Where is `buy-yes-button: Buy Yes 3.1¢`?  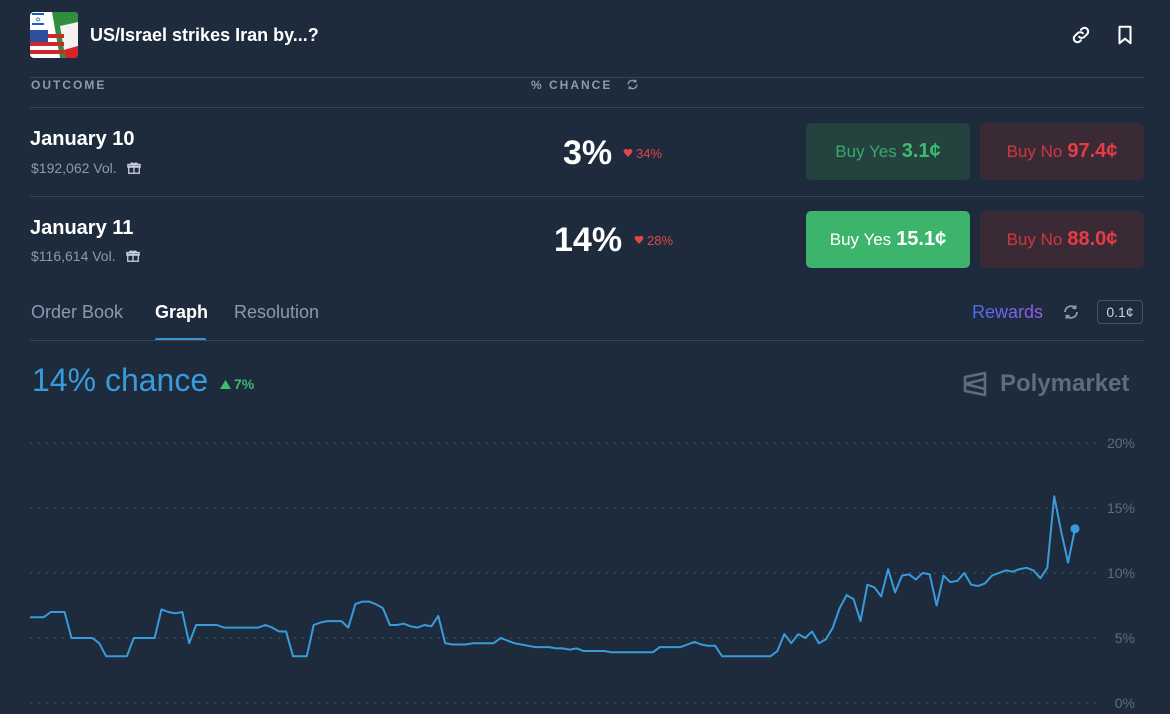
buy-yes-button: Buy Yes 3.1¢ is located at coordinates (888, 151).